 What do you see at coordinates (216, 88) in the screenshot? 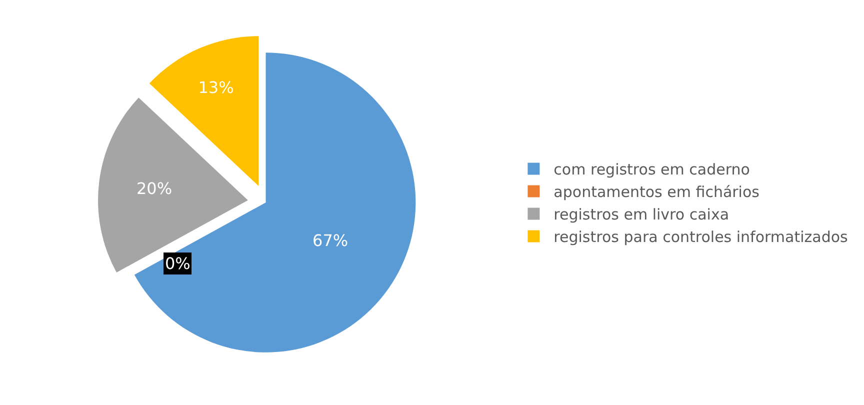
I see `data-label: 13%` at bounding box center [216, 88].